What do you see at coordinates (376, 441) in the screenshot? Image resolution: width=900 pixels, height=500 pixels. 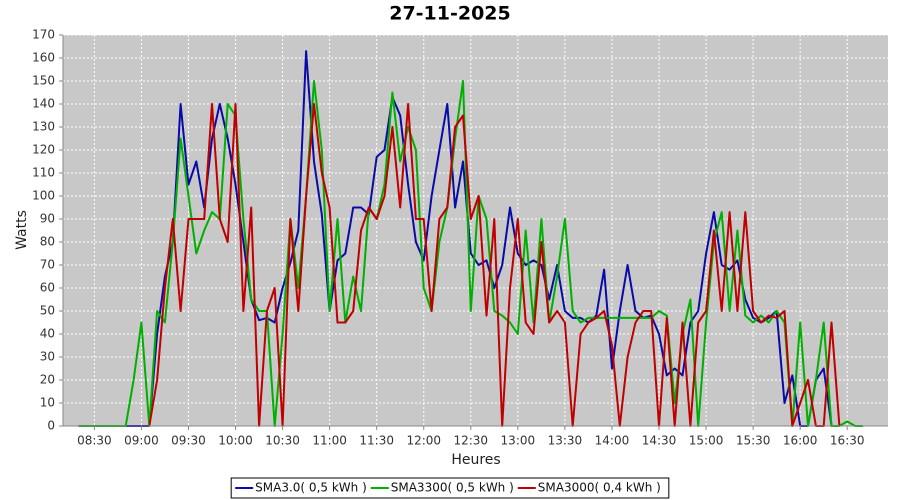 I see `x-tick-label: 11:30` at bounding box center [376, 441].